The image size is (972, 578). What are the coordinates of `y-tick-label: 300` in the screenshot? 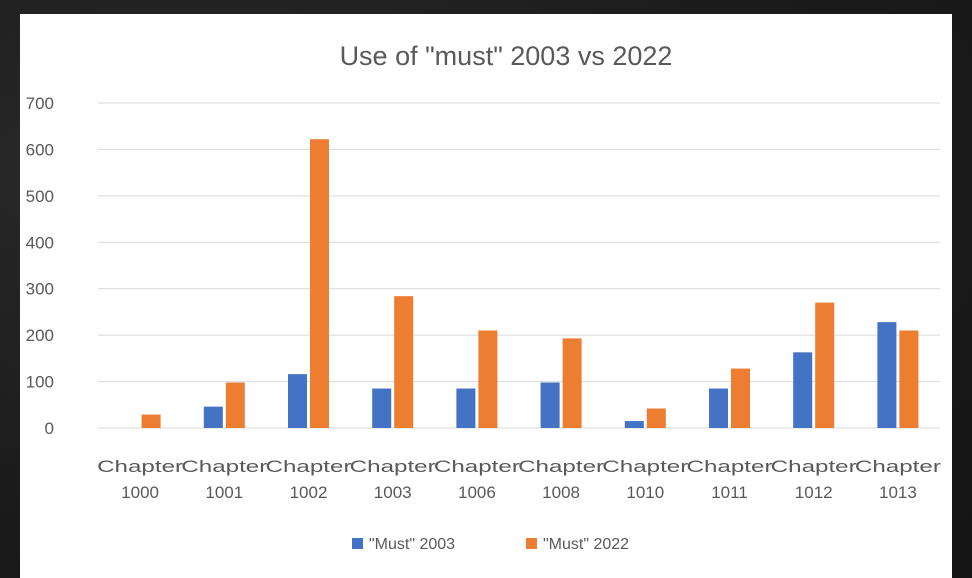 It's located at (40, 289).